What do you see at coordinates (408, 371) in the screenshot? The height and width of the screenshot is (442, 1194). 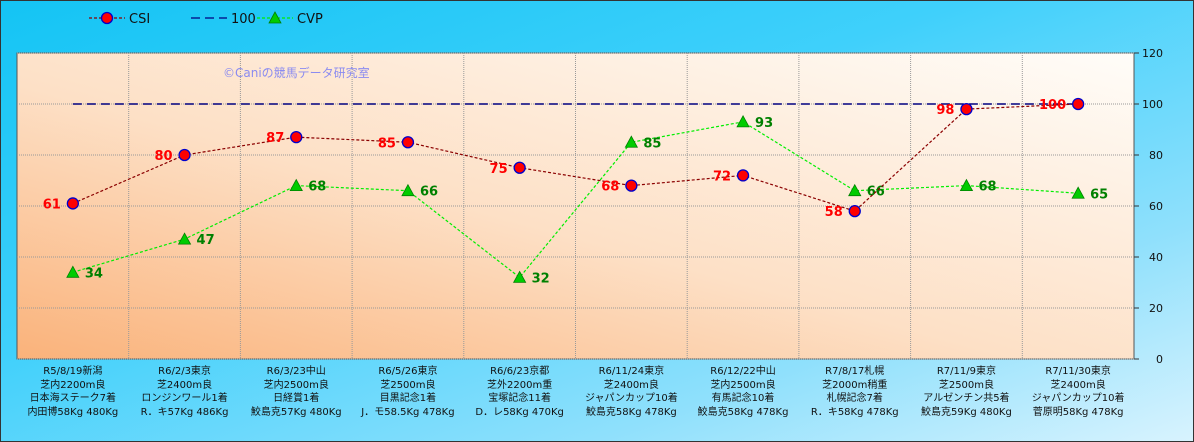 I see `x-tick-label-line: R6/5/26東京` at bounding box center [408, 371].